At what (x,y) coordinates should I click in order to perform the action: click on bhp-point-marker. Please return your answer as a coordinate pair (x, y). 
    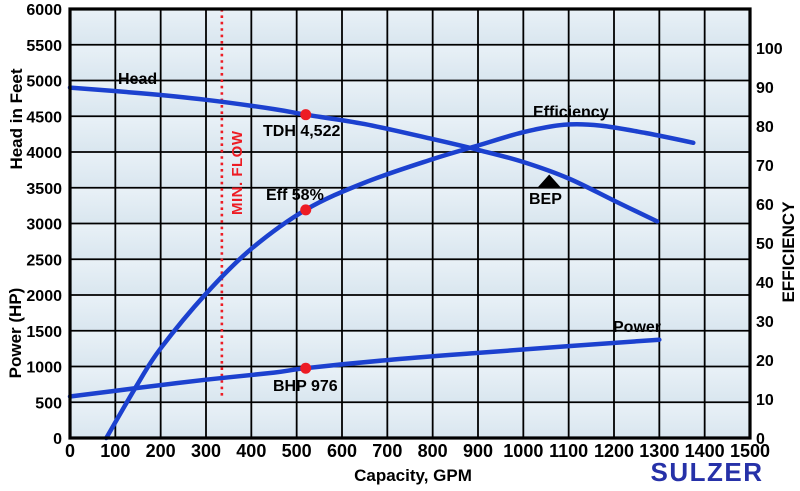
    Looking at the image, I should click on (306, 368).